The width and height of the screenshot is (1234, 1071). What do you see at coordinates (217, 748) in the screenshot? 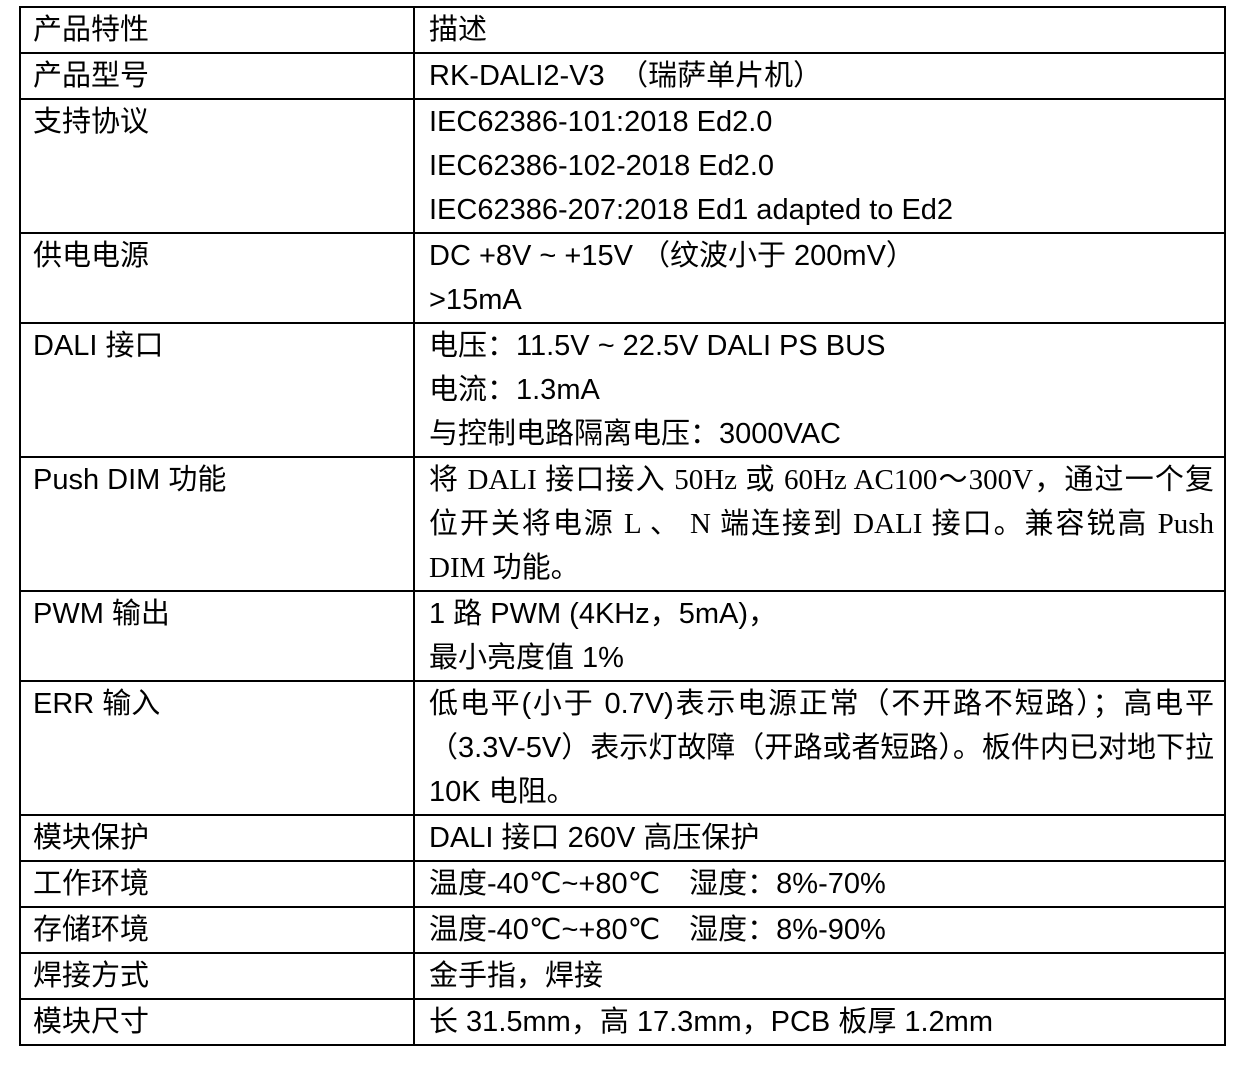
I see `feature-cell: ERR 输入` at bounding box center [217, 748].